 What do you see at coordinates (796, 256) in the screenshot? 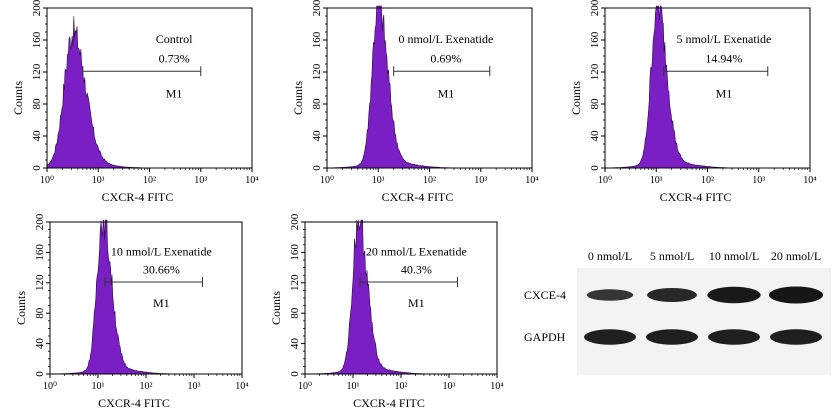
I see `blot-column-label: 20 nmol/L` at bounding box center [796, 256].